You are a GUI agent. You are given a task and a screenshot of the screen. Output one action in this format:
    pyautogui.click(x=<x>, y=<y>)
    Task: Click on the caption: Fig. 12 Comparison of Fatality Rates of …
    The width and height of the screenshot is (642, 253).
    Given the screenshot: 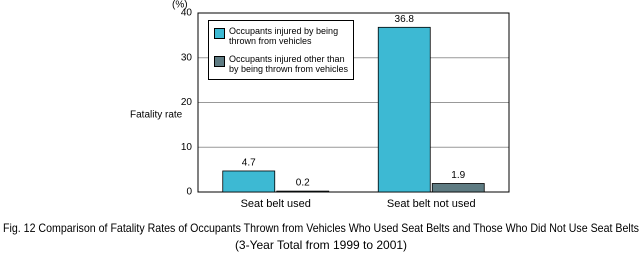 What is the action you would take?
    pyautogui.click(x=321, y=228)
    